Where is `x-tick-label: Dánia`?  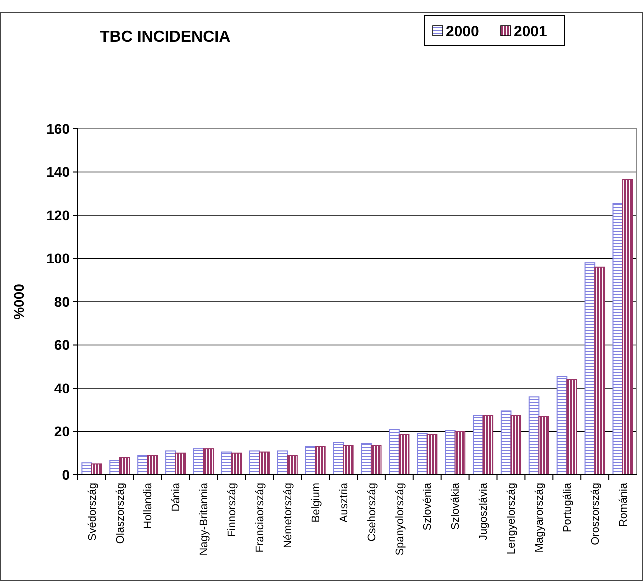 x-tick-label: Dánia is located at coordinates (176, 497).